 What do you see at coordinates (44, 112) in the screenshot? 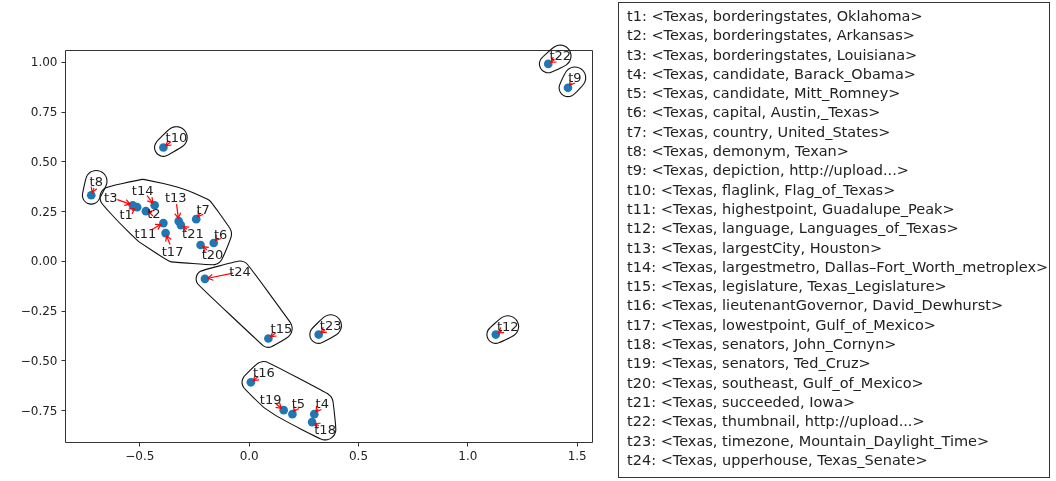
I see `y-tick-label: 0.75` at bounding box center [44, 112].